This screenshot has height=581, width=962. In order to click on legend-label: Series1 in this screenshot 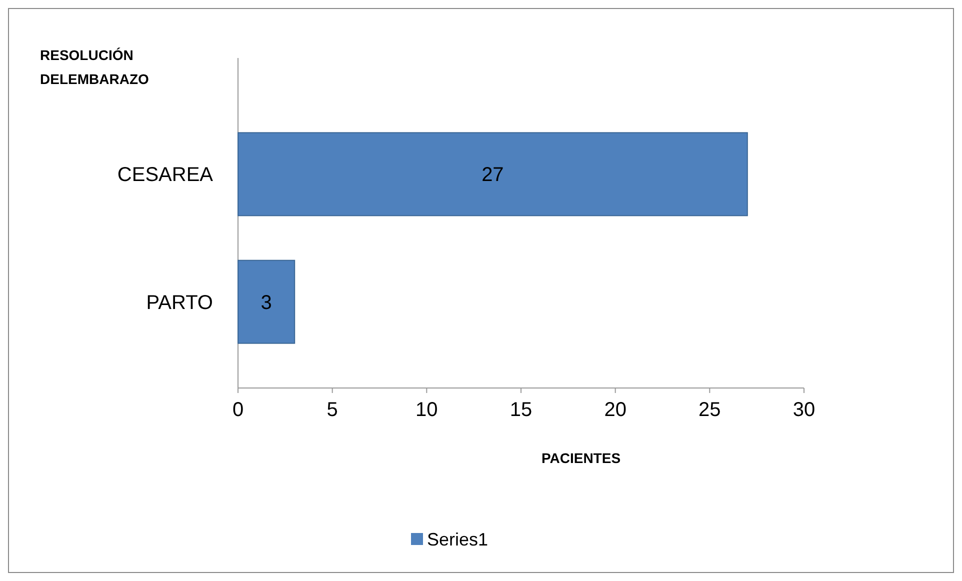, I will do `click(457, 539)`.